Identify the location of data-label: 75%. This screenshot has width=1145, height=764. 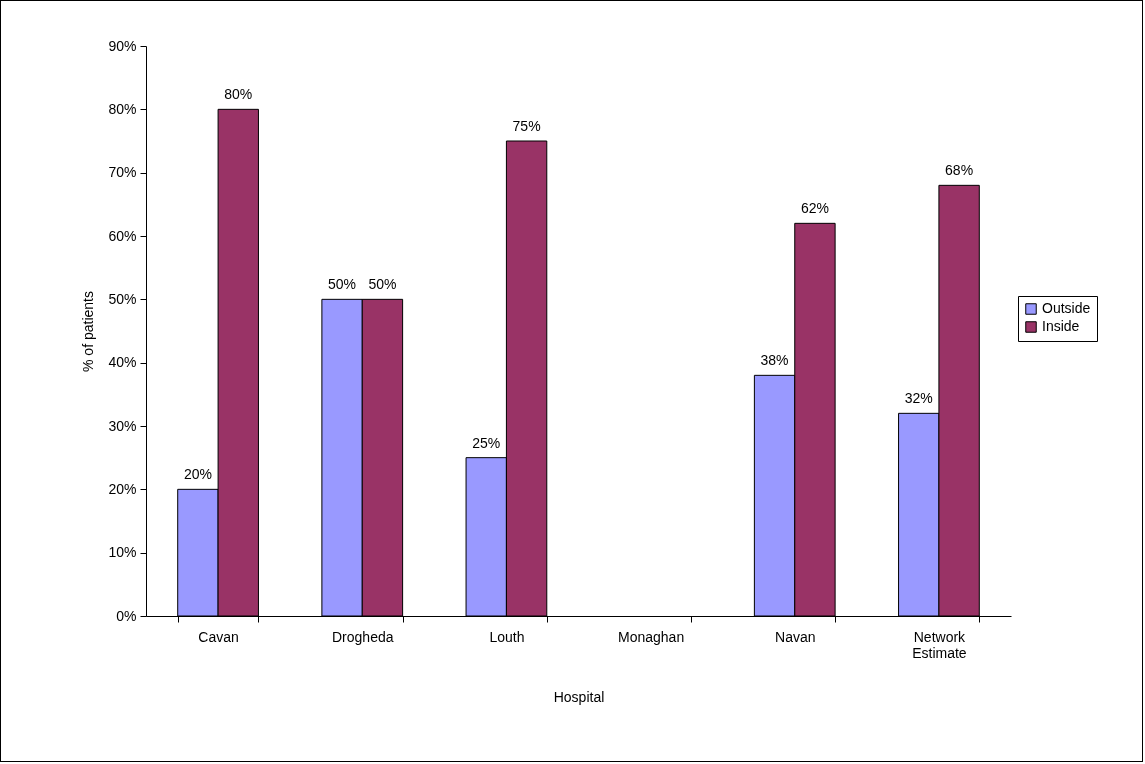
(526, 126).